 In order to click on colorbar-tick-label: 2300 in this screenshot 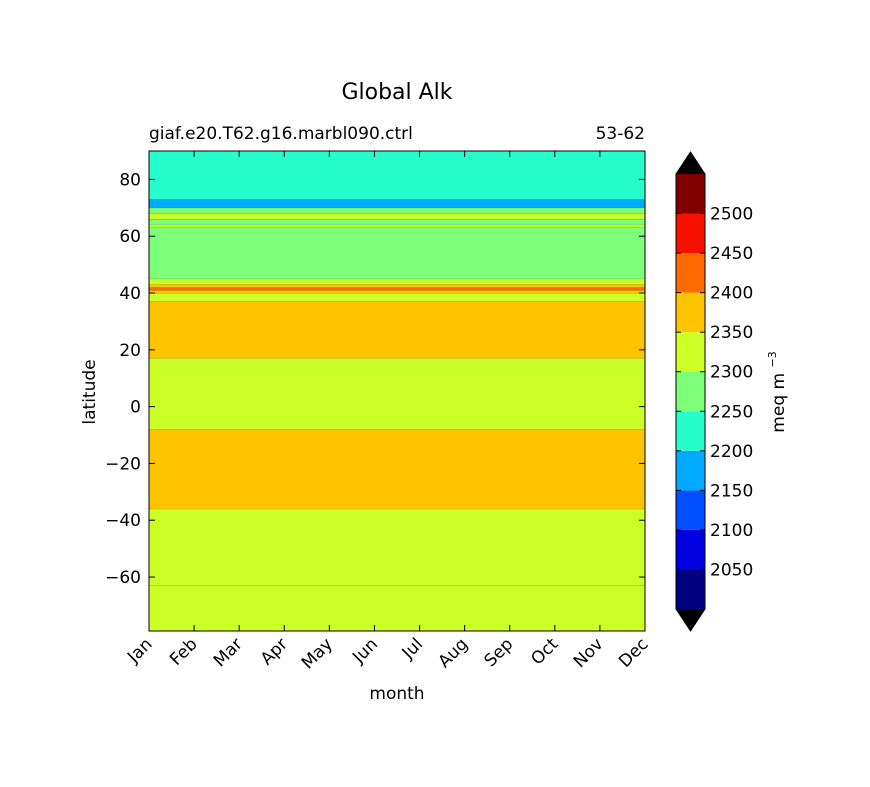, I will do `click(731, 373)`.